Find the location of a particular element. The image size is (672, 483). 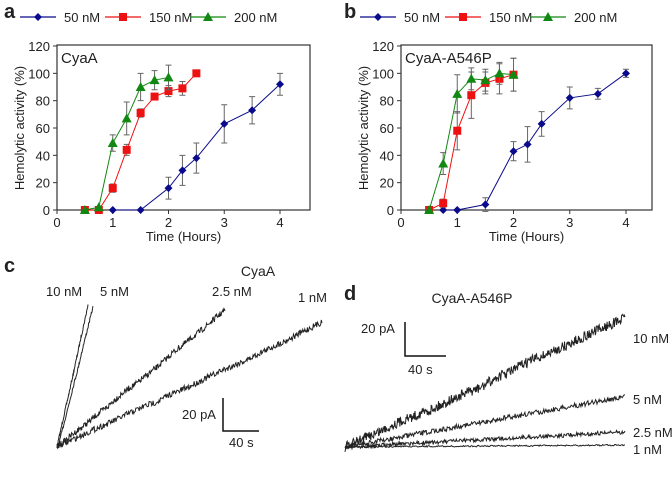

trace-2.5nM is located at coordinates (141, 377).